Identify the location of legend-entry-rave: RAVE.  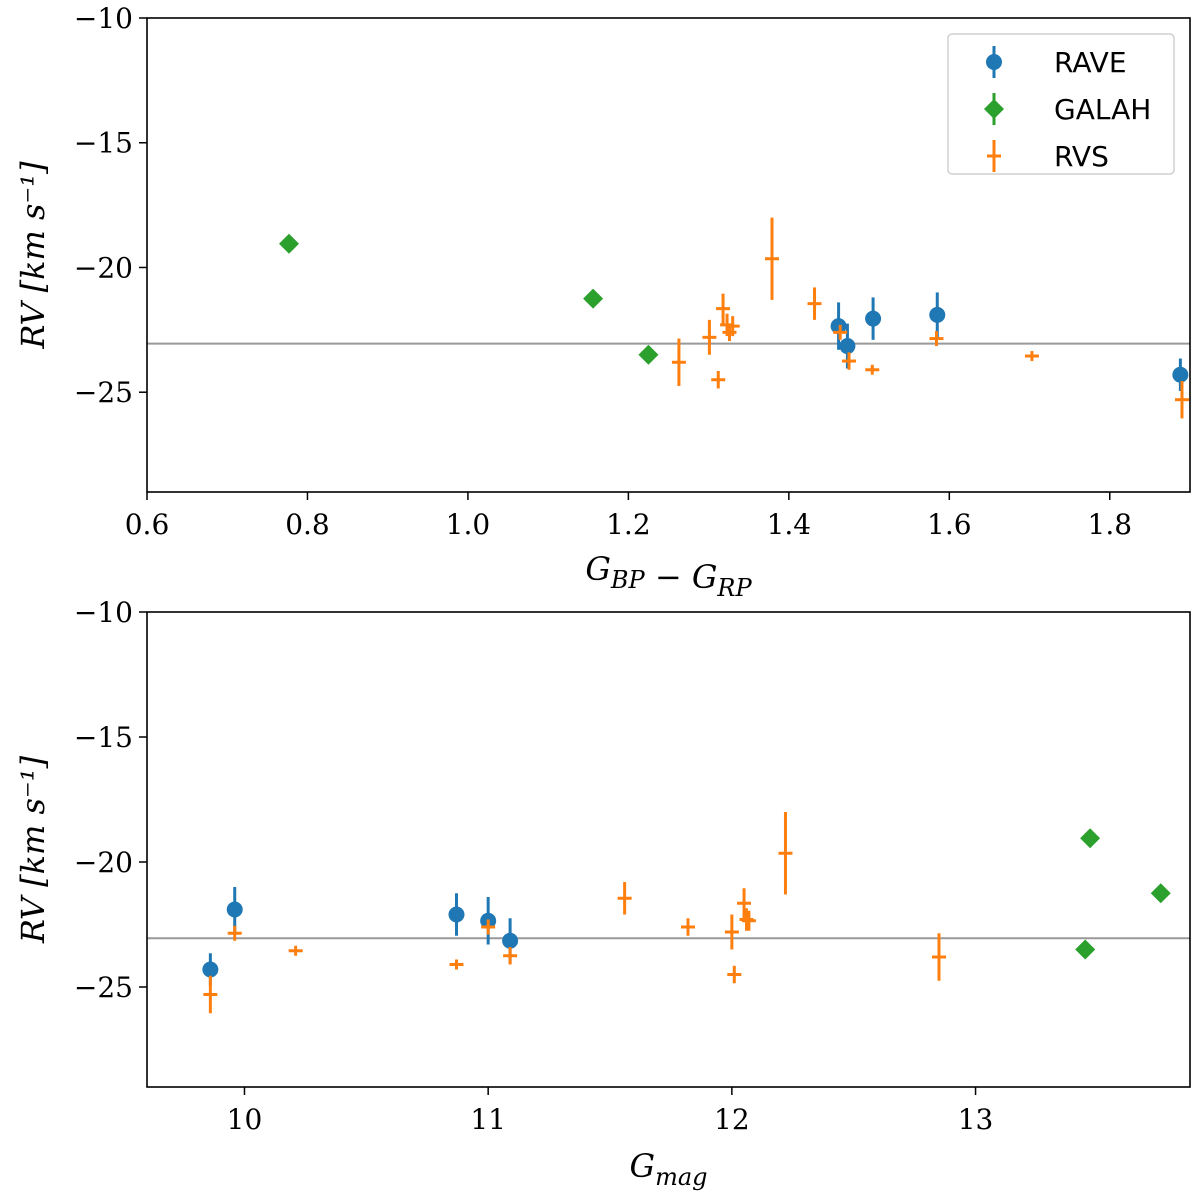
(1056, 62).